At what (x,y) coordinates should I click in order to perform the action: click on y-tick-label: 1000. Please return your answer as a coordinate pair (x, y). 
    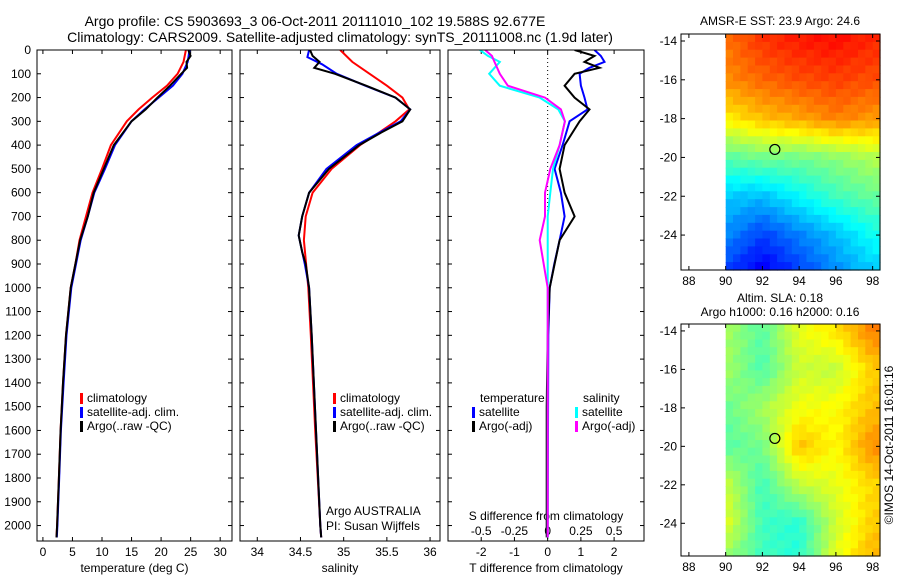
    Looking at the image, I should click on (17, 288).